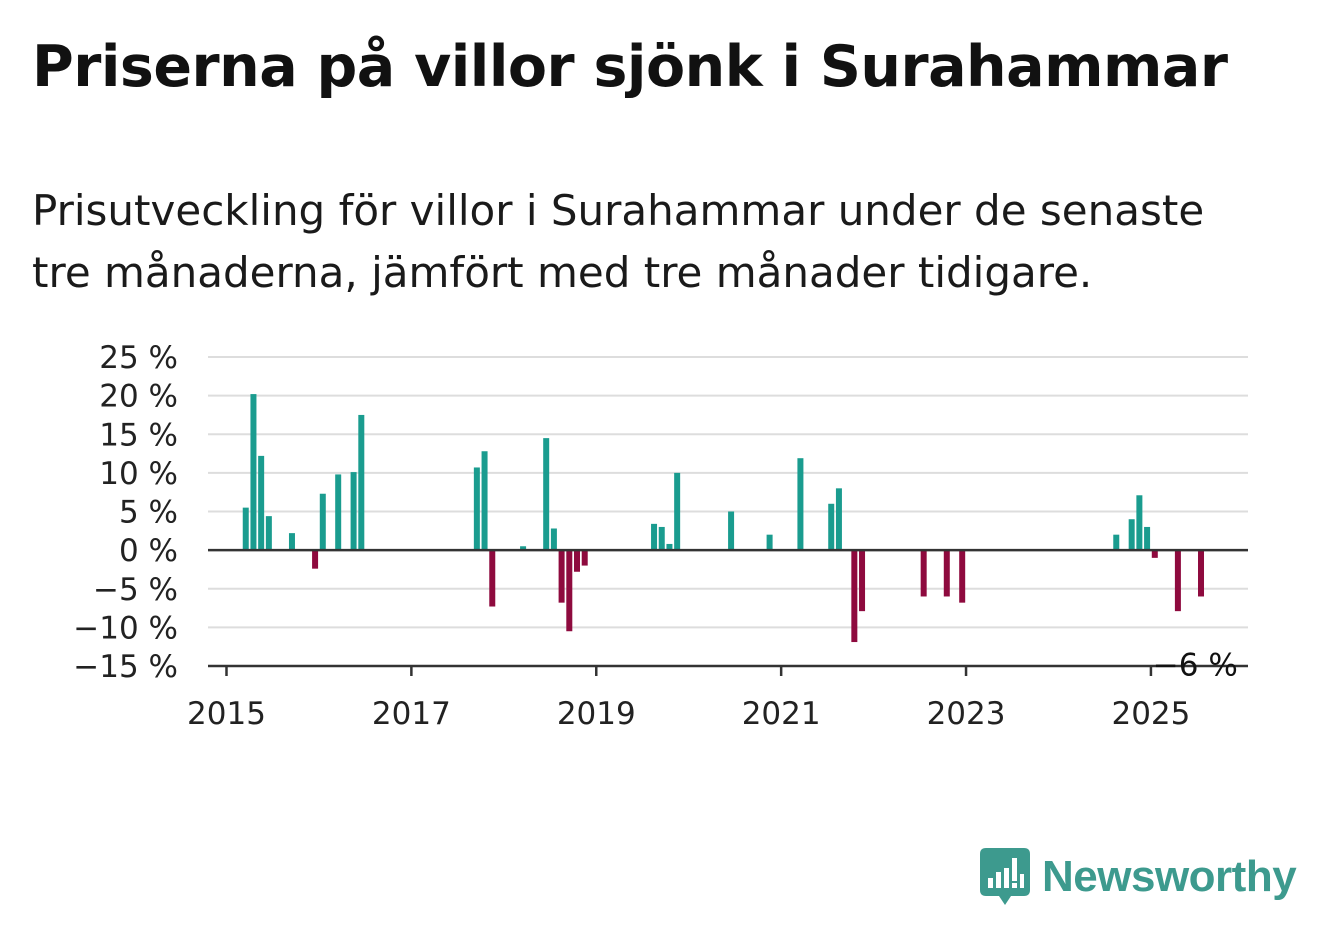 Image resolution: width=1322 pixels, height=939 pixels. Describe the element at coordinates (148, 513) in the screenshot. I see `y-tick-label: 5 %` at that location.